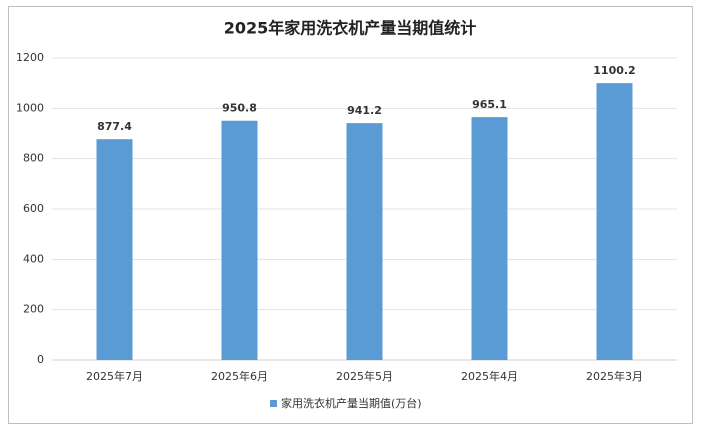  I want to click on y-tick-label: 800, so click(33, 158).